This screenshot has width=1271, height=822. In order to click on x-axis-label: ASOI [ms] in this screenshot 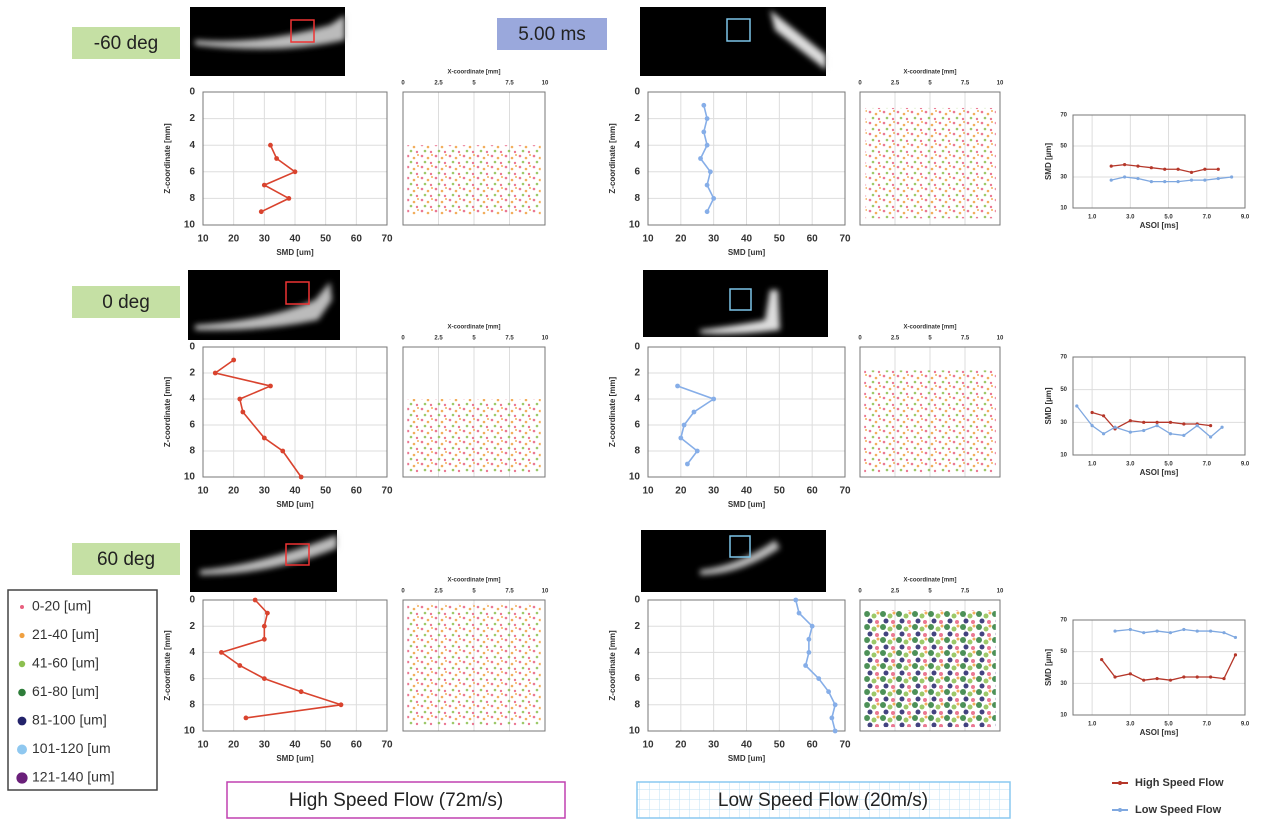, I will do `click(1159, 732)`.